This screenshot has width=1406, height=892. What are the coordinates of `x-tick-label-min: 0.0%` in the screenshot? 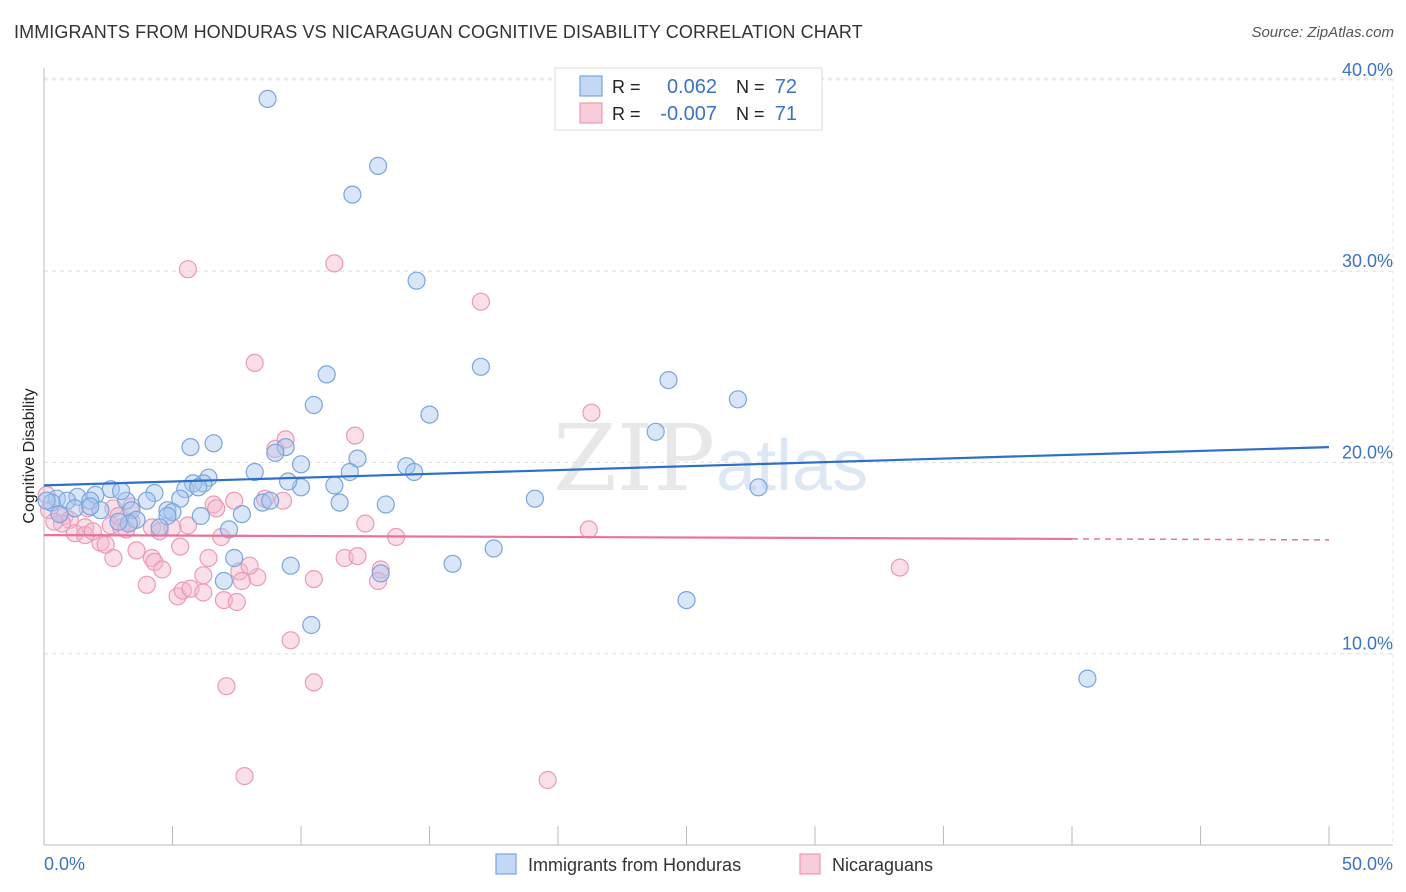 It's located at (64, 864).